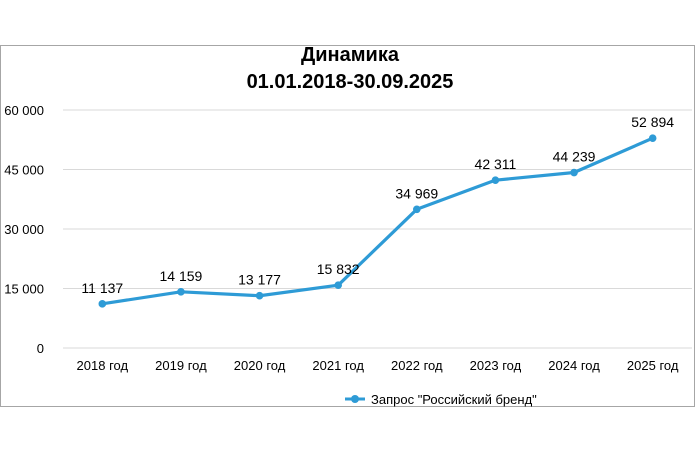 Image resolution: width=700 pixels, height=450 pixels. I want to click on x-tick-label: 2020 год, so click(260, 365).